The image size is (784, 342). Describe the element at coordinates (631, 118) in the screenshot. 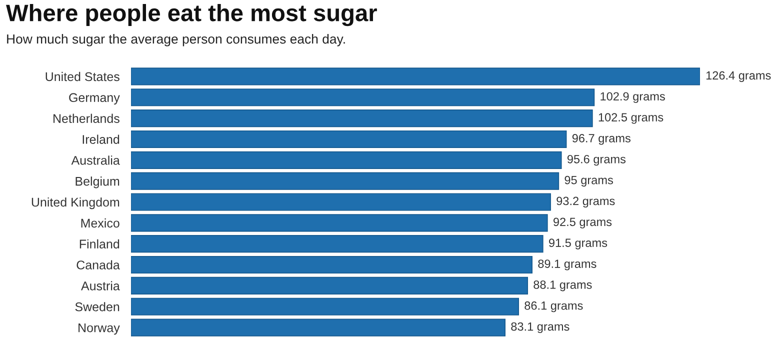

I see `data-label: 102.5 grams` at that location.